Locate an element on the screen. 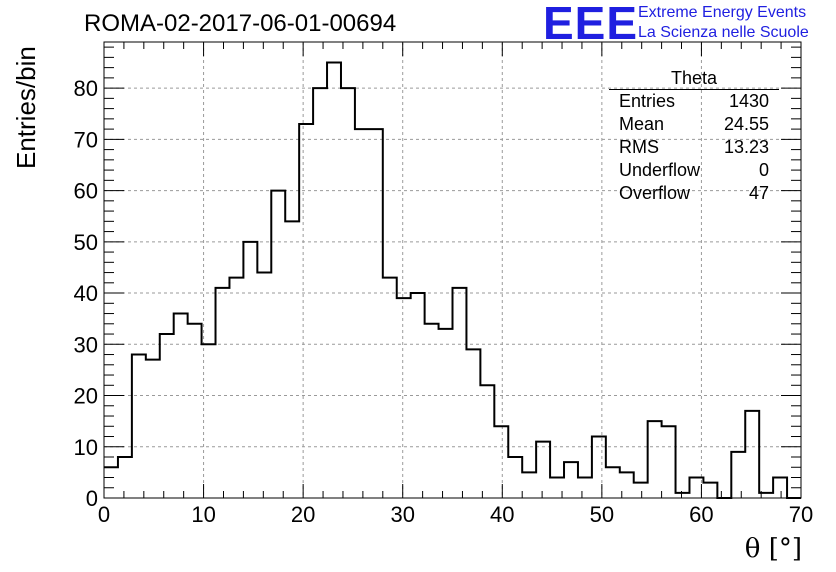 The image size is (836, 572). y-tick-label: 10 is located at coordinates (86, 447).